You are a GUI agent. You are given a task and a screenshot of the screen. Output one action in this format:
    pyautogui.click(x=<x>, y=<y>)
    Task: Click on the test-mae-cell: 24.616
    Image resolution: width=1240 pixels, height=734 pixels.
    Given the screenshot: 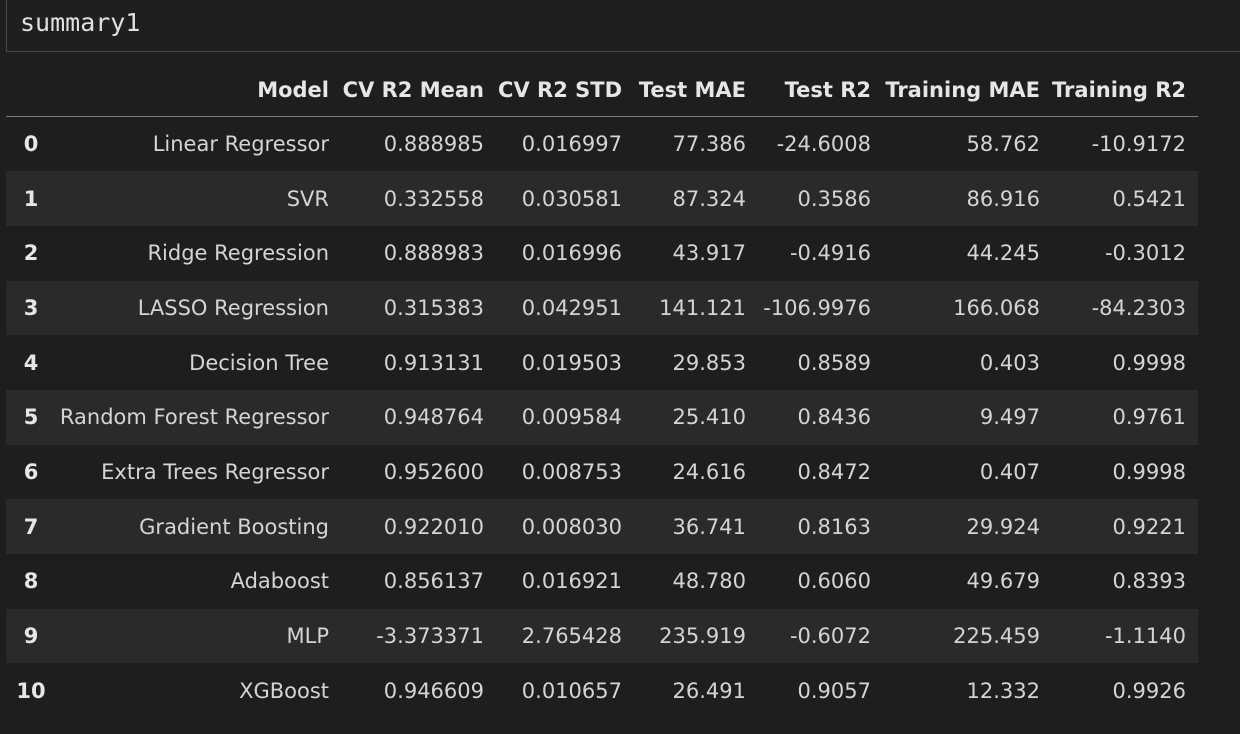 What is the action you would take?
    pyautogui.click(x=709, y=471)
    